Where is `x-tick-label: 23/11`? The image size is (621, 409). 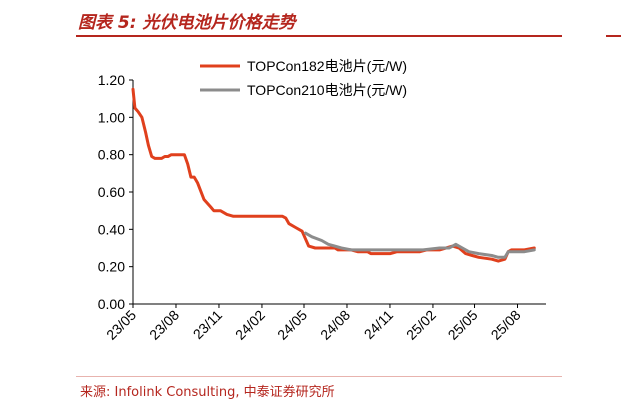 x-tick-label: 23/11 is located at coordinates (208, 325).